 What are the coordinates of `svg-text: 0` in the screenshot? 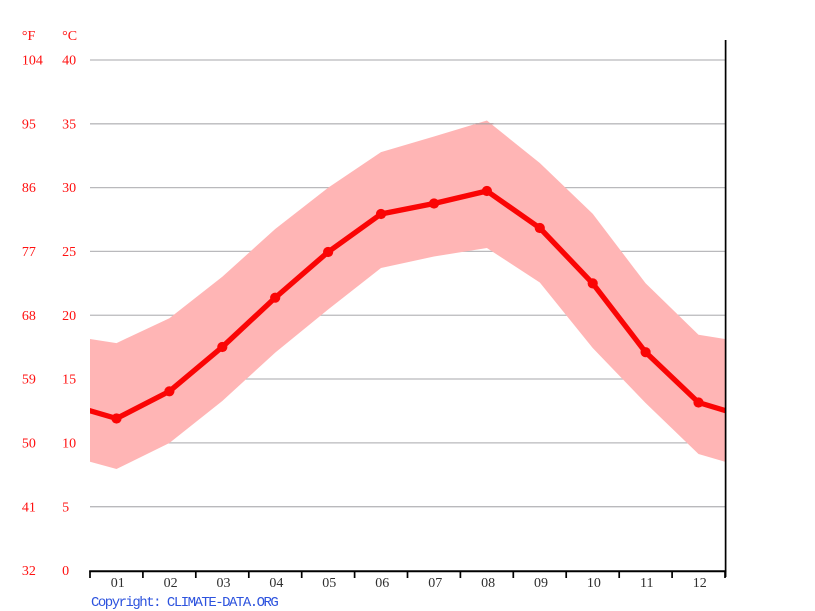 It's located at (65, 571).